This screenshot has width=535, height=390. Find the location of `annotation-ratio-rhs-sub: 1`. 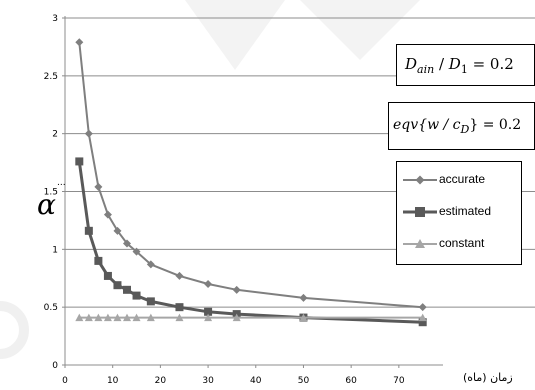

annotation-ratio-rhs-sub: 1 is located at coordinates (464, 69).